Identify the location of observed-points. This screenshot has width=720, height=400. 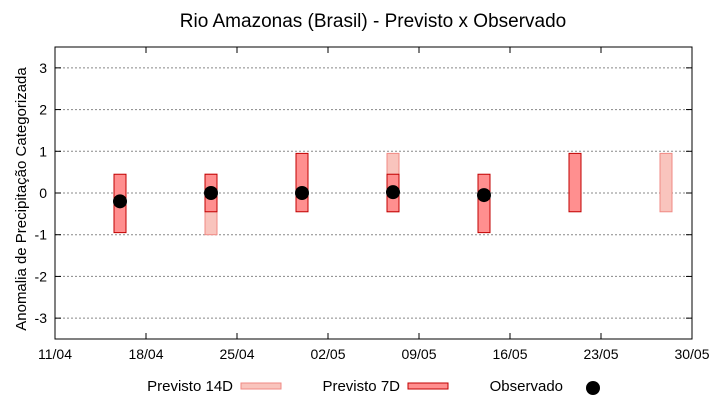
(302, 197).